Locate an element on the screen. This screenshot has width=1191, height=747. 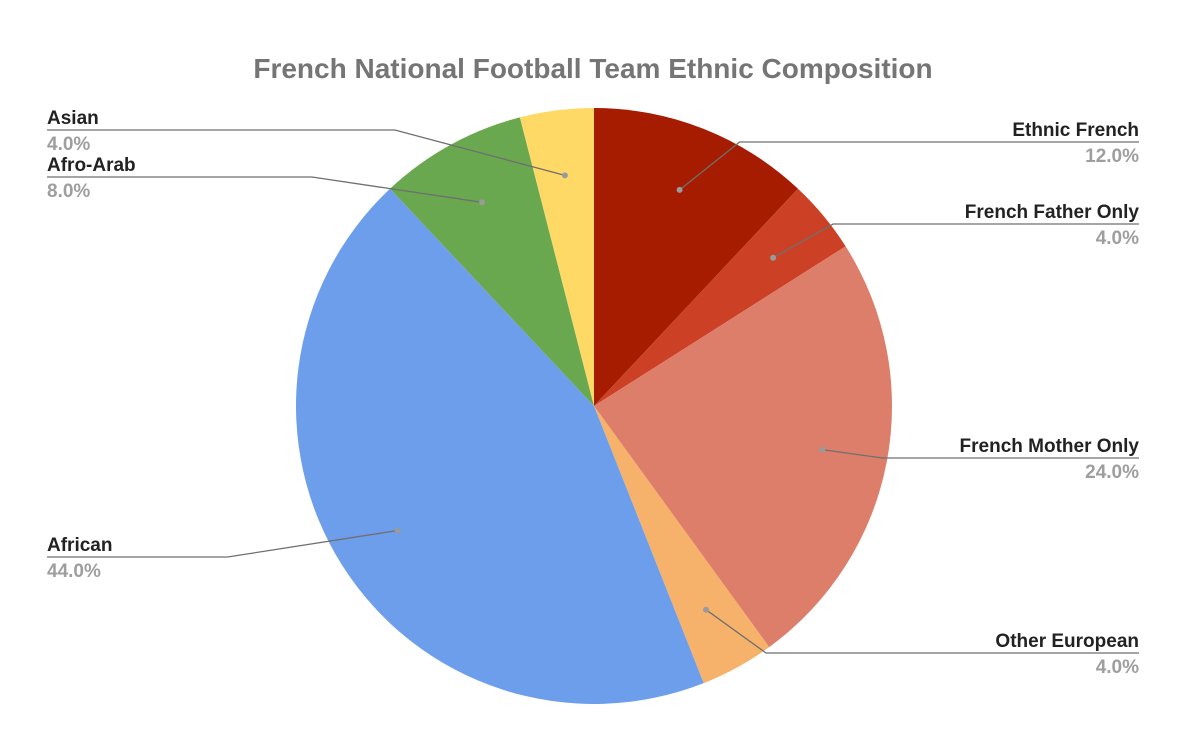
slice-value-other-european: 4.0% is located at coordinates (1117, 667).